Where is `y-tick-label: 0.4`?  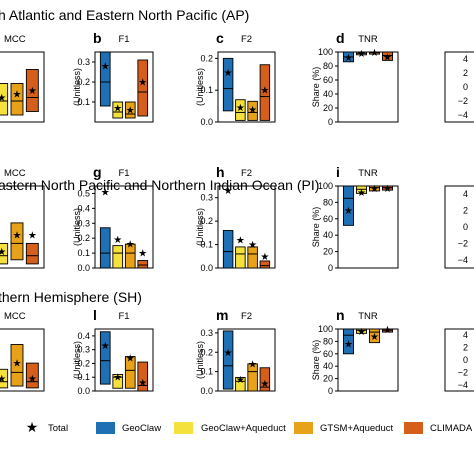
y-tick-label: 0.4 is located at coordinates (83, 208).